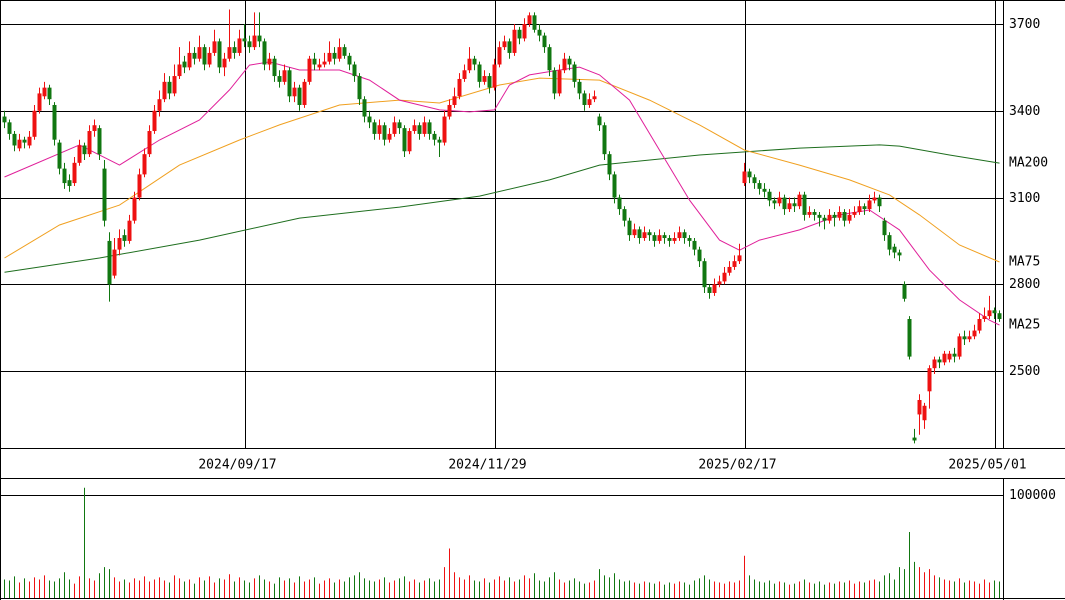 This screenshot has height=600, width=1065. What do you see at coordinates (987, 465) in the screenshot?
I see `x-tick-label: 2025/05/01` at bounding box center [987, 465].